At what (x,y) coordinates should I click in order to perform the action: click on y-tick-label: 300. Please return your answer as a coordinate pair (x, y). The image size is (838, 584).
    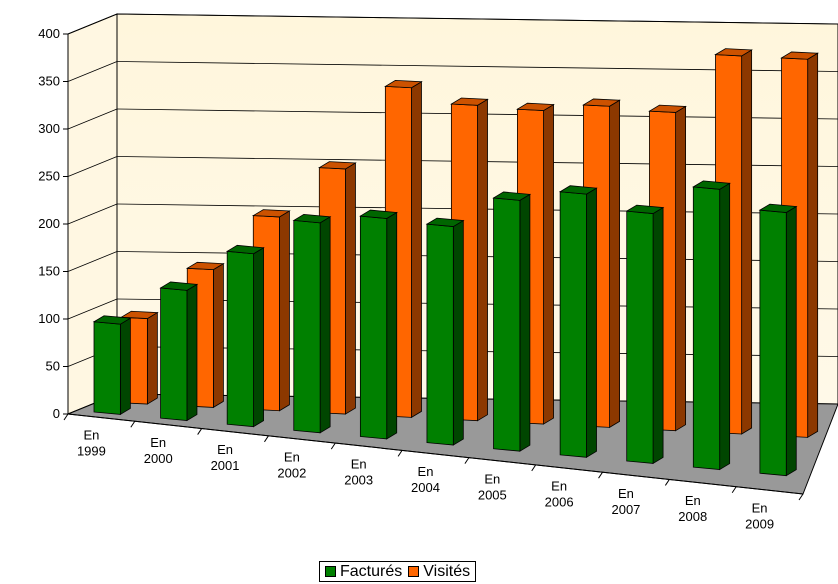
    Looking at the image, I should click on (49, 128).